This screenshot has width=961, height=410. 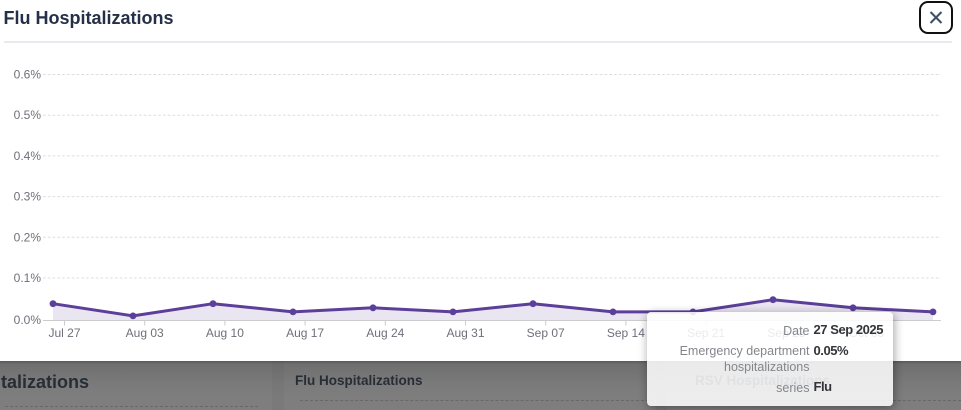 I want to click on svg-text: Aug 31, so click(x=465, y=333).